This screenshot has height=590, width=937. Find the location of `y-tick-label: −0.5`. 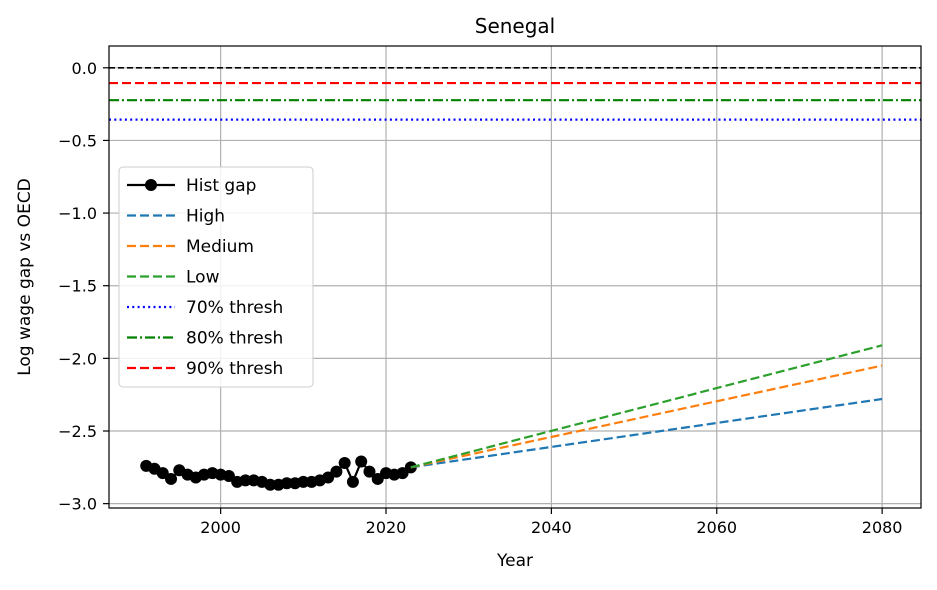

y-tick-label: −0.5 is located at coordinates (77, 140).